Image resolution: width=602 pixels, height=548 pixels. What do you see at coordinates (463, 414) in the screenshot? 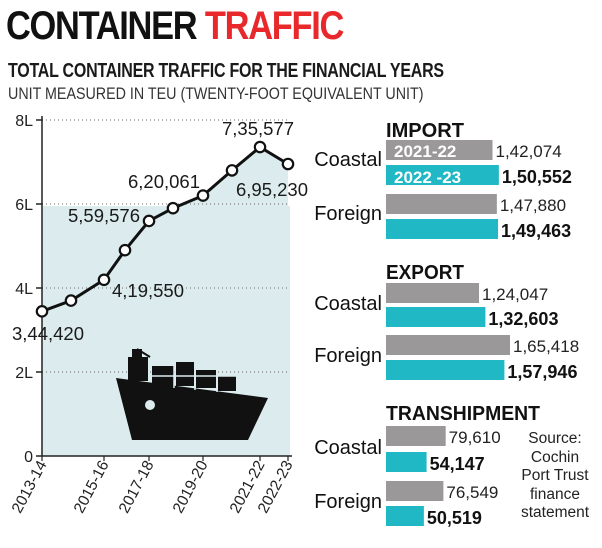
I see `group-heading: TRANSHIPMENT` at bounding box center [463, 414].